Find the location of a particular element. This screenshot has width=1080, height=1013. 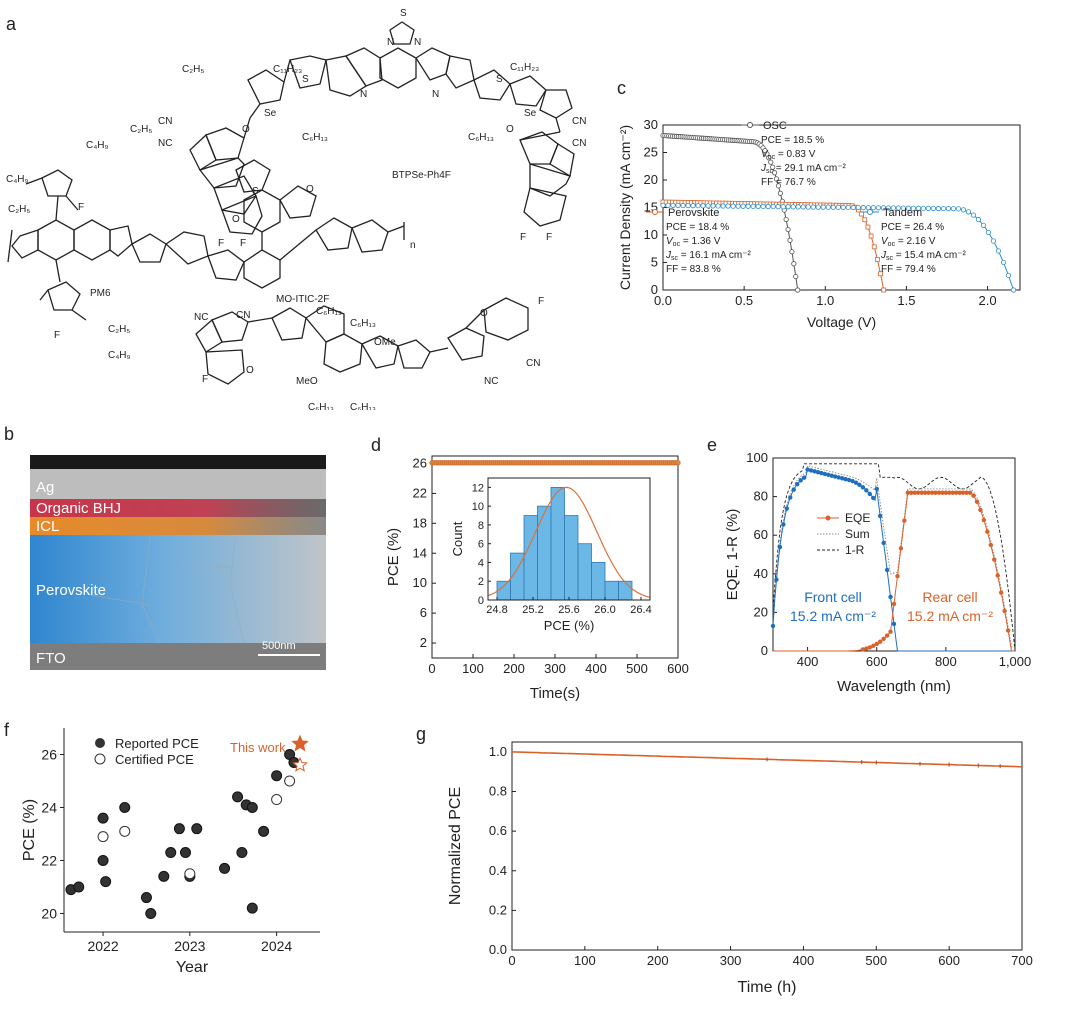

stability-xtick-label: 0 is located at coordinates (511, 960).